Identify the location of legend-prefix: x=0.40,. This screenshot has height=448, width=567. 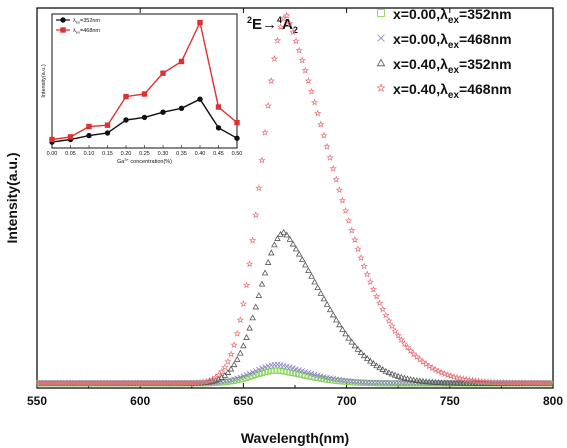
(416, 64).